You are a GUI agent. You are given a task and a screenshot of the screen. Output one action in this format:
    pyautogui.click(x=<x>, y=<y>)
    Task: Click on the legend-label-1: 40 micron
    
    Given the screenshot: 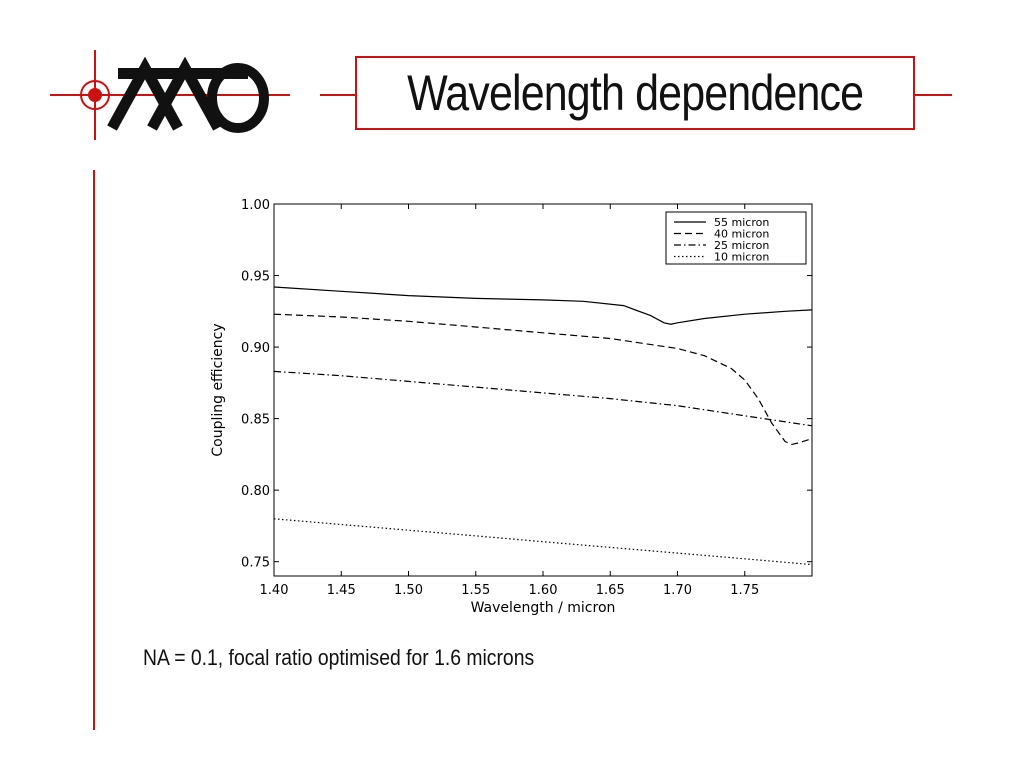 What is the action you would take?
    pyautogui.click(x=741, y=234)
    